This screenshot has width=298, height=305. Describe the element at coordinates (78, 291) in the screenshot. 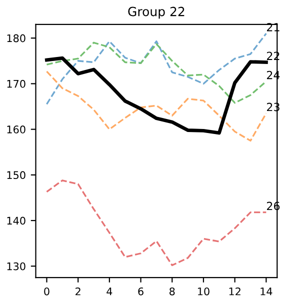

I see `x-tick-label: 2` at that location.